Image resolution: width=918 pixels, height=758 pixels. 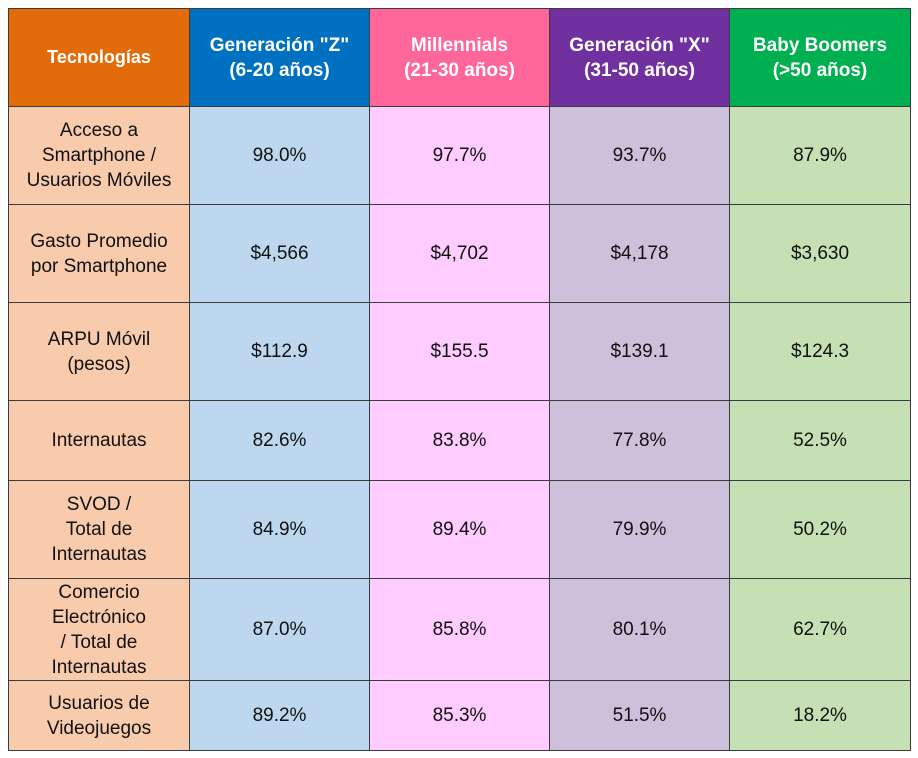 What do you see at coordinates (820, 529) in the screenshot?
I see `cell-baby-boomers: 50.2%` at bounding box center [820, 529].